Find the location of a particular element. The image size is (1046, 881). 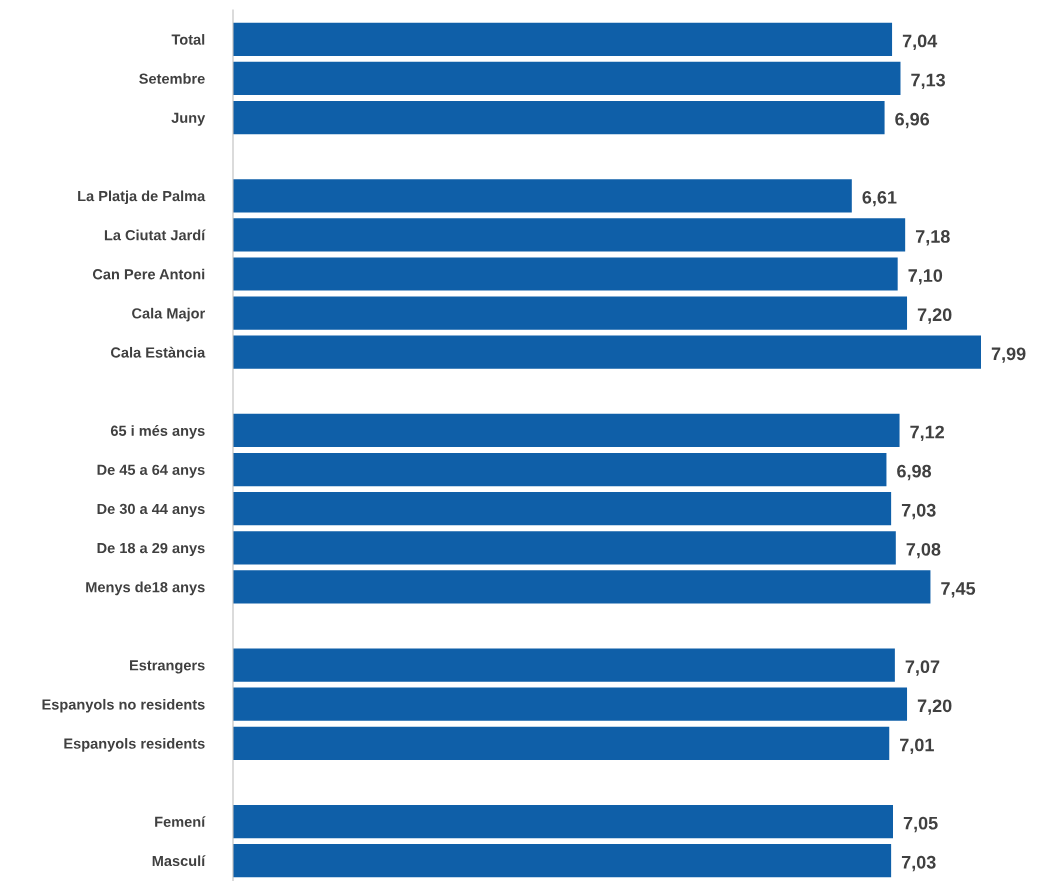

y-tick-label: La Platja de Palma is located at coordinates (142, 197).